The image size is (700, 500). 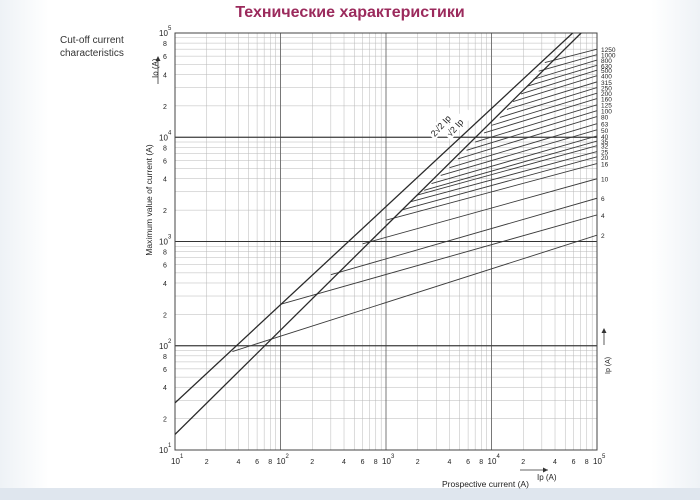 I want to click on fuse-label-80: 80, so click(x=605, y=118).